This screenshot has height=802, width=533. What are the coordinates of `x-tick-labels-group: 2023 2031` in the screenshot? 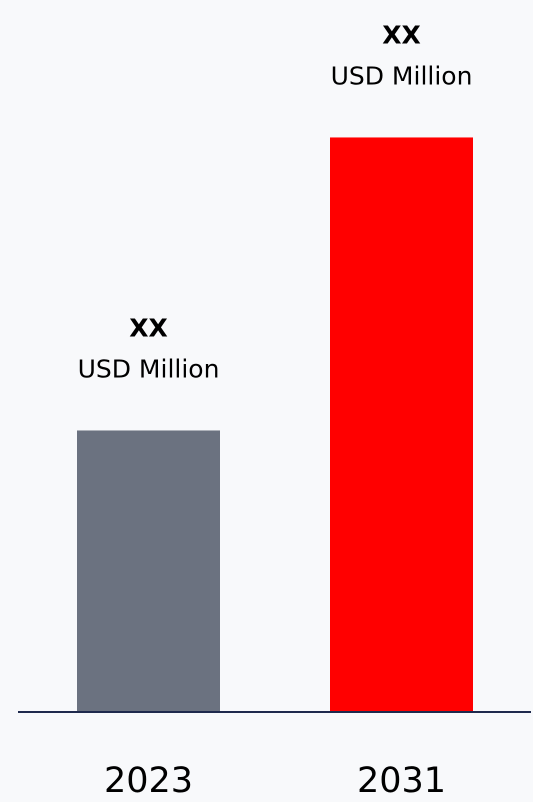 It's located at (275, 781).